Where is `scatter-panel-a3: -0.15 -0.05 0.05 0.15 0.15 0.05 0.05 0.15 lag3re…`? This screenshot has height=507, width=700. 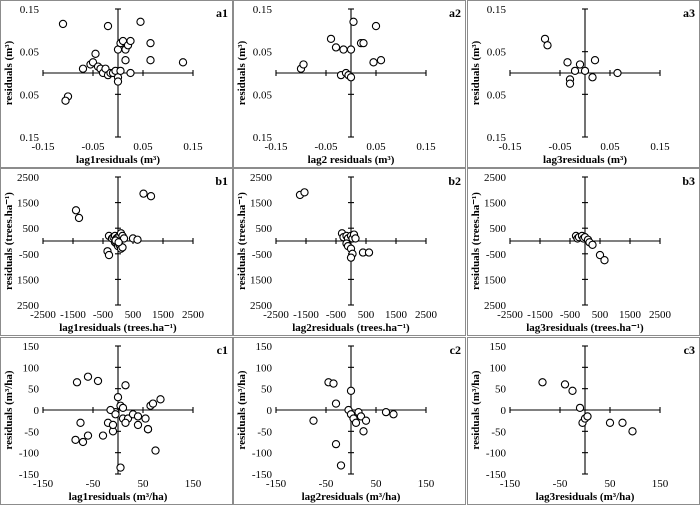
scatter-panel-a3: -0.15 -0.05 0.05 0.15 0.15 0.05 0.05 0.15 lag3re… is located at coordinates (583, 84).